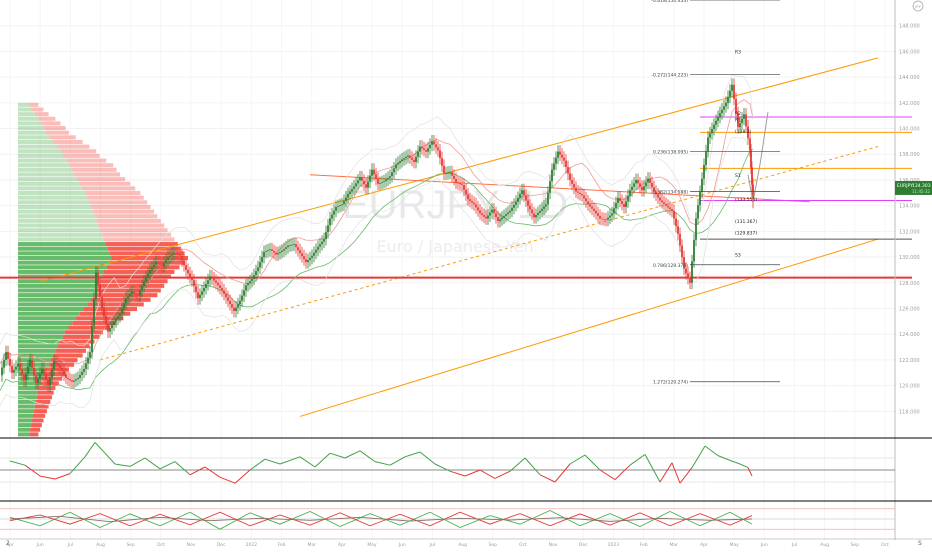 This screenshot has height=555, width=932. I want to click on pair-description-watermark: Euro / Japanese Yen, so click(454, 246).